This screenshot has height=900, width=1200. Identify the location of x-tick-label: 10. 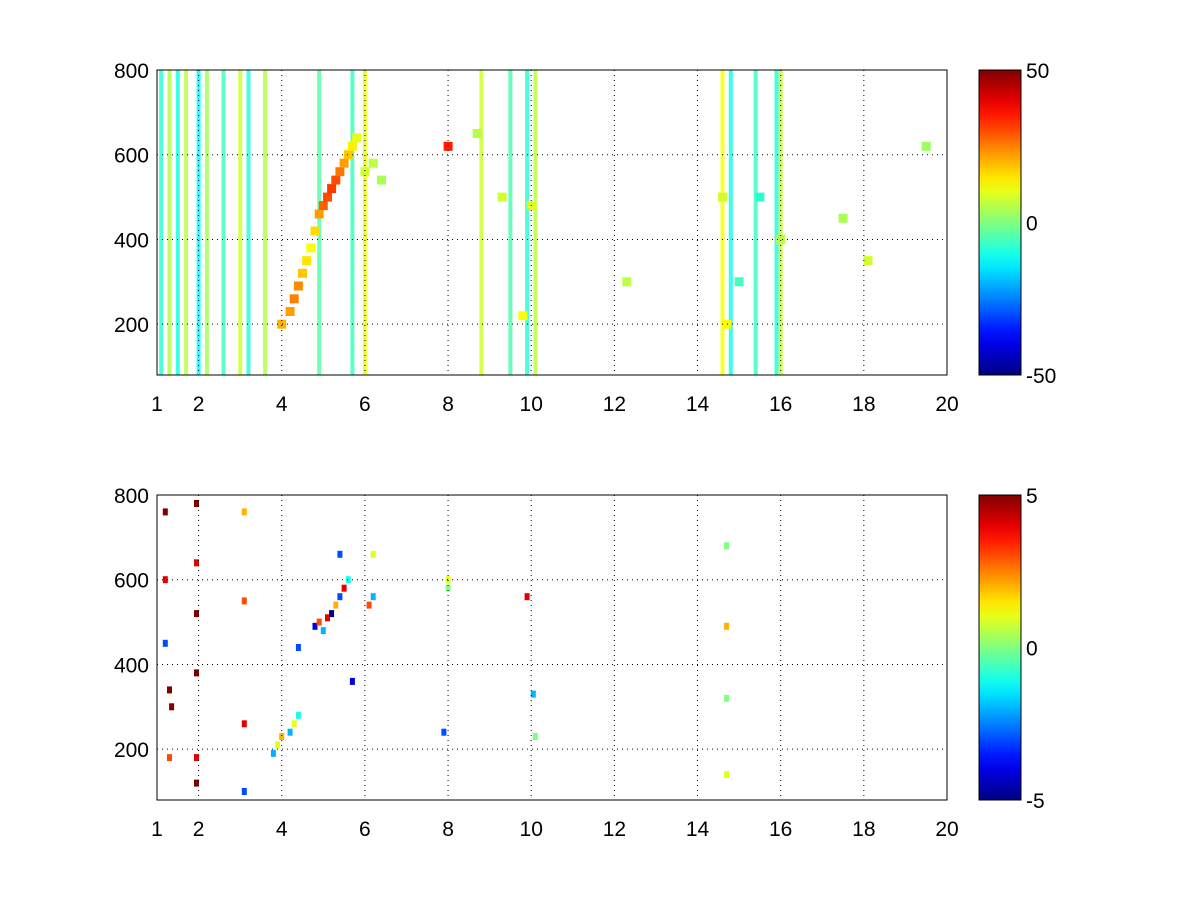
(531, 829).